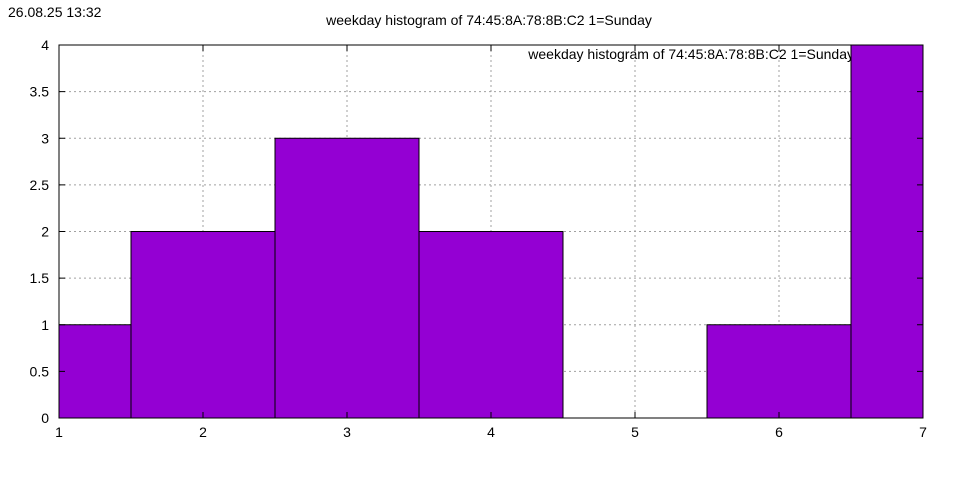 This screenshot has width=960, height=480. I want to click on y-tick-label: 0.5, so click(40, 371).